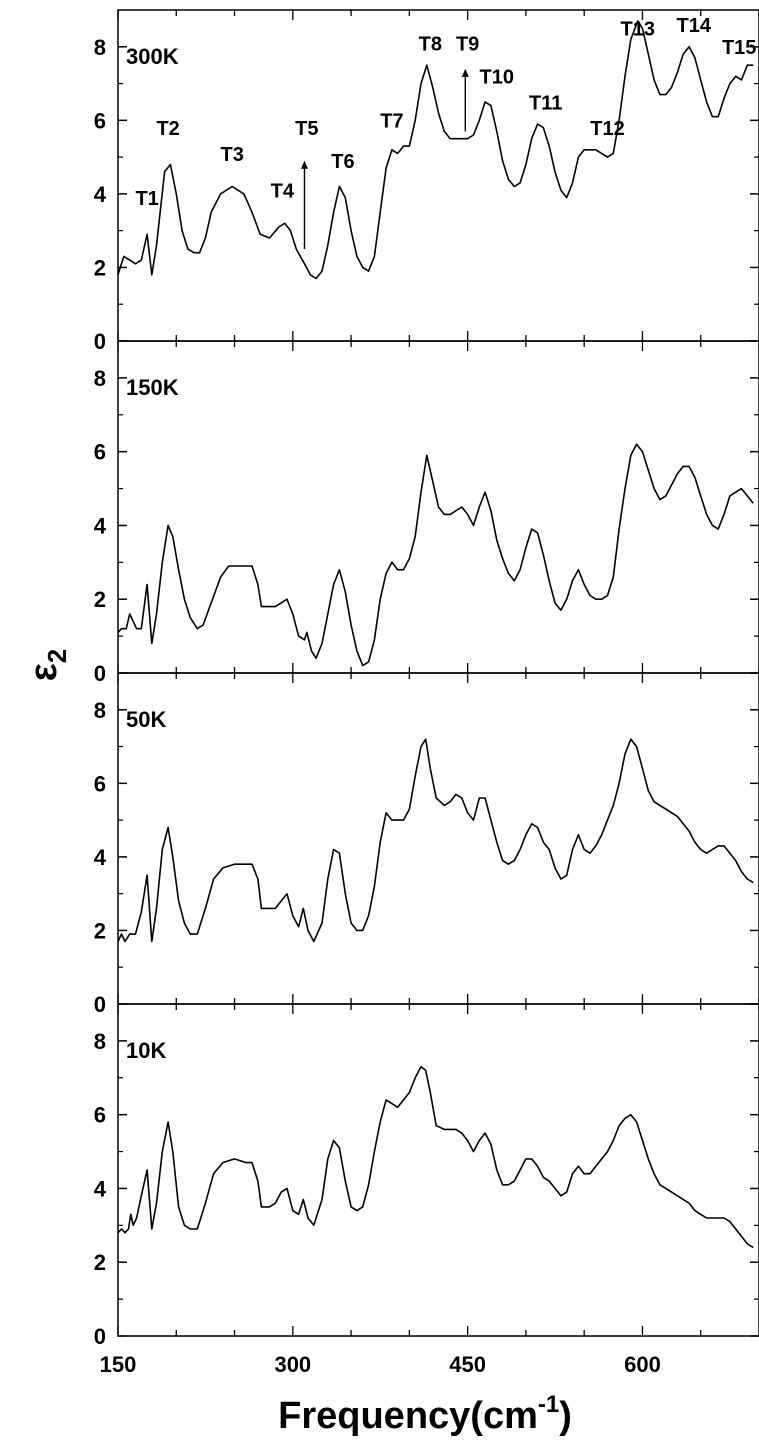  What do you see at coordinates (118, 1364) in the screenshot?
I see `x-tick-label: 150` at bounding box center [118, 1364].